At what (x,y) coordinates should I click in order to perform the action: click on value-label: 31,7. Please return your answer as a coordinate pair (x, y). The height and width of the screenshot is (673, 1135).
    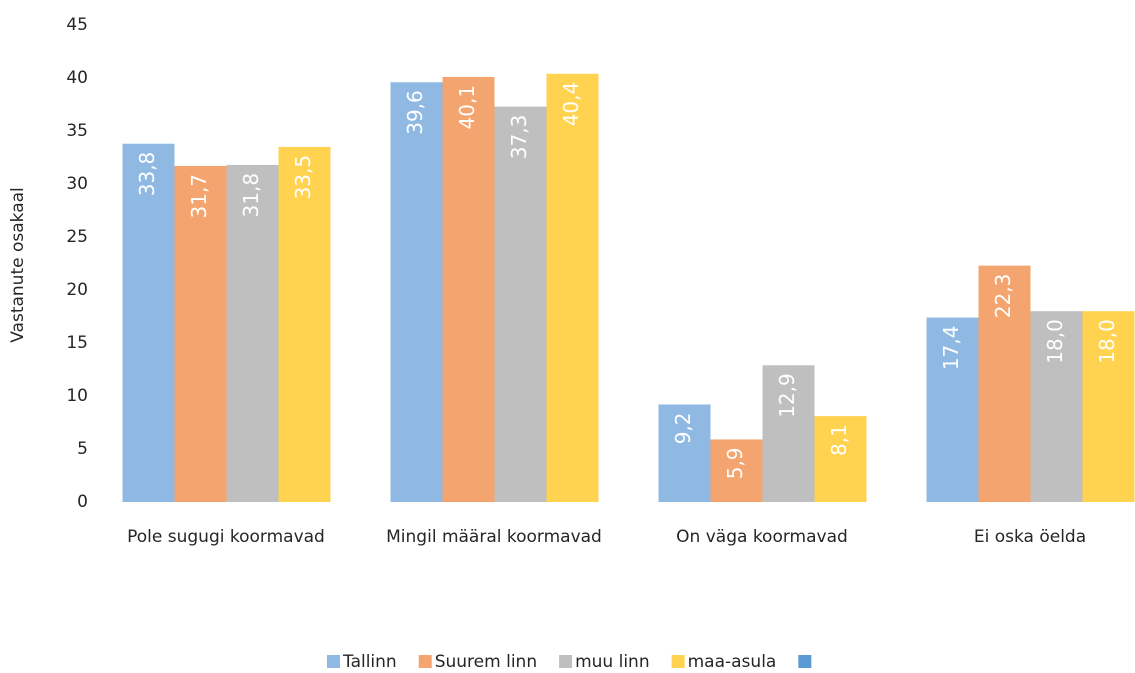
    Looking at the image, I should click on (199, 196).